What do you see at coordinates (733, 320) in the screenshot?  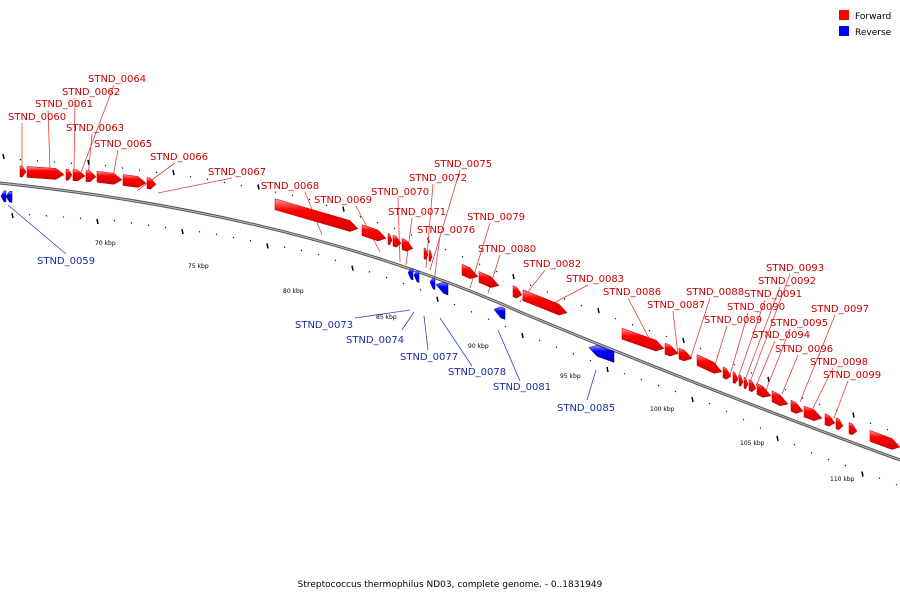 I see `gene-label: STND_0089` at bounding box center [733, 320].